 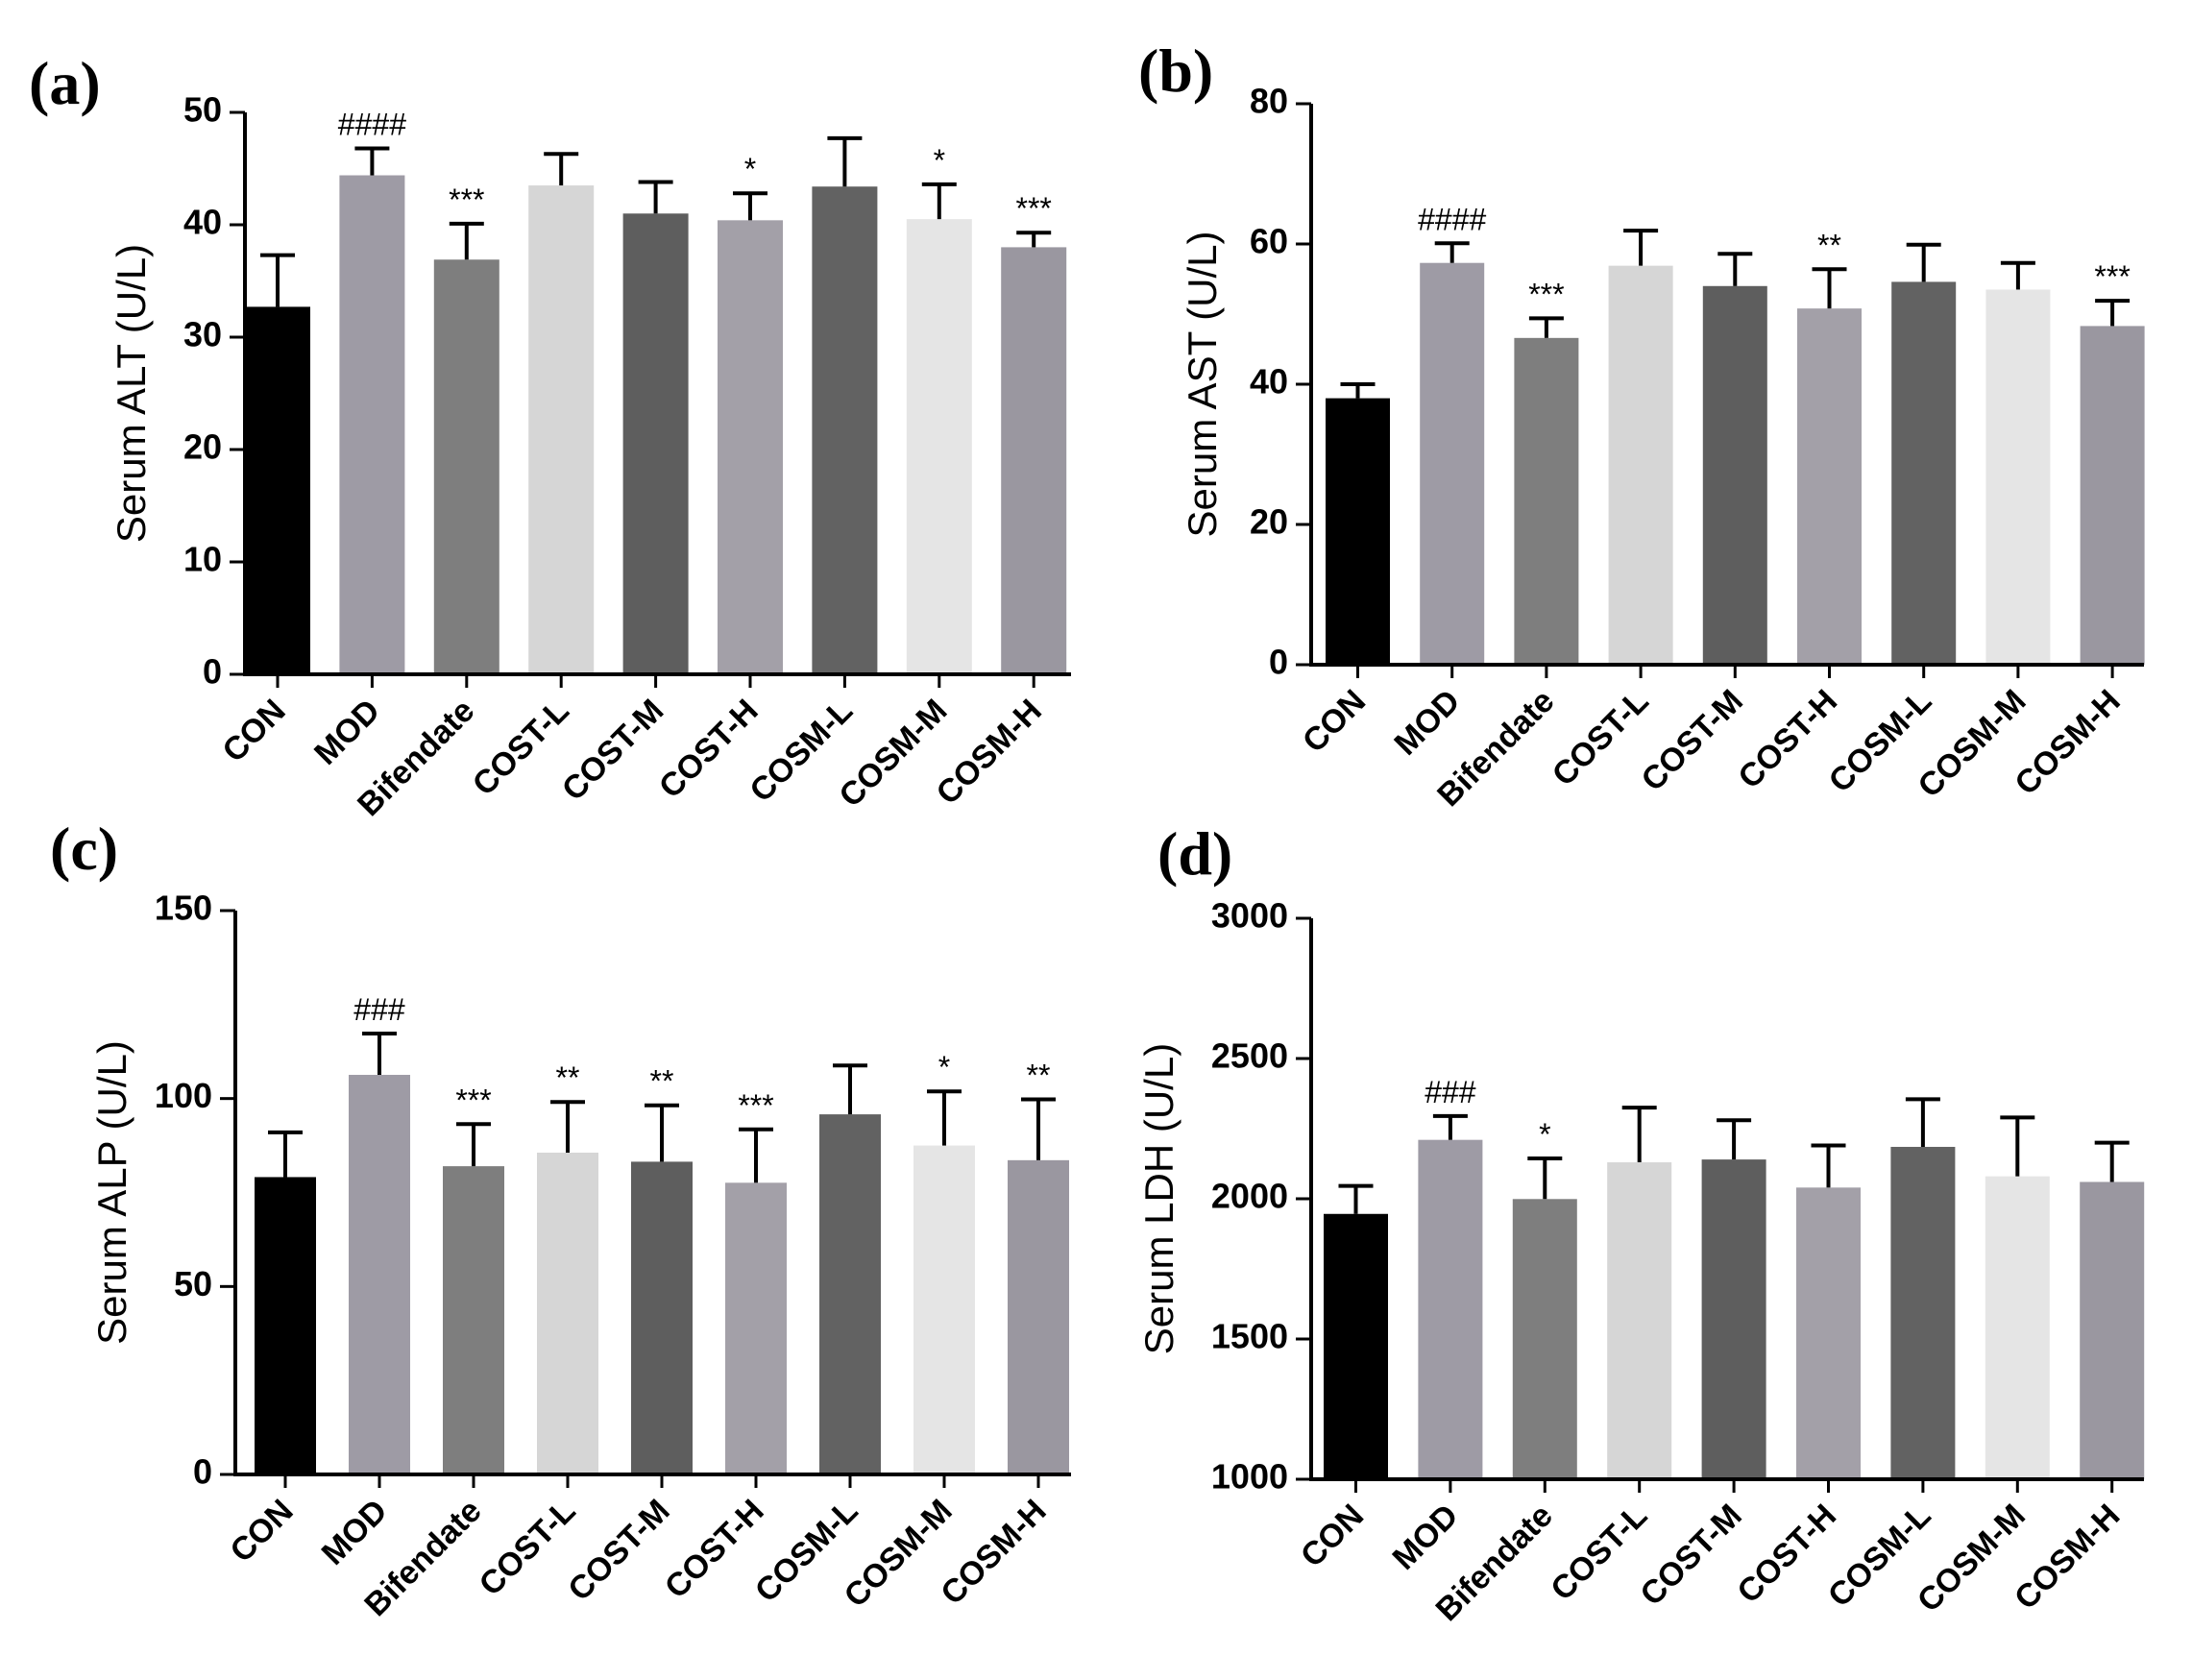 I want to click on y-tick-label: 60, so click(x=1269, y=241).